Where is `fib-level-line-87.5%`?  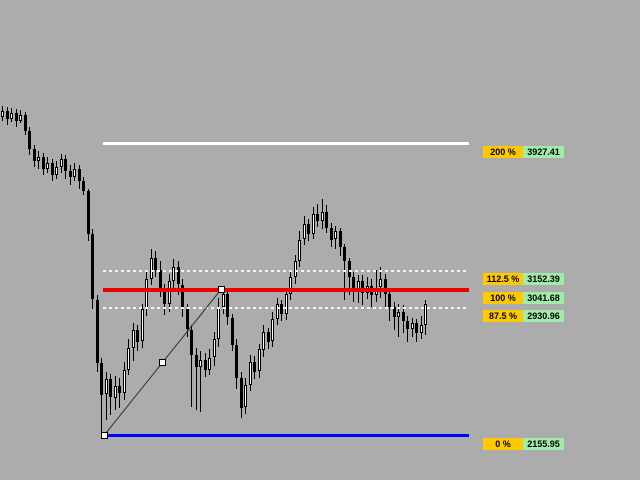 fib-level-line-87.5% is located at coordinates (286, 307).